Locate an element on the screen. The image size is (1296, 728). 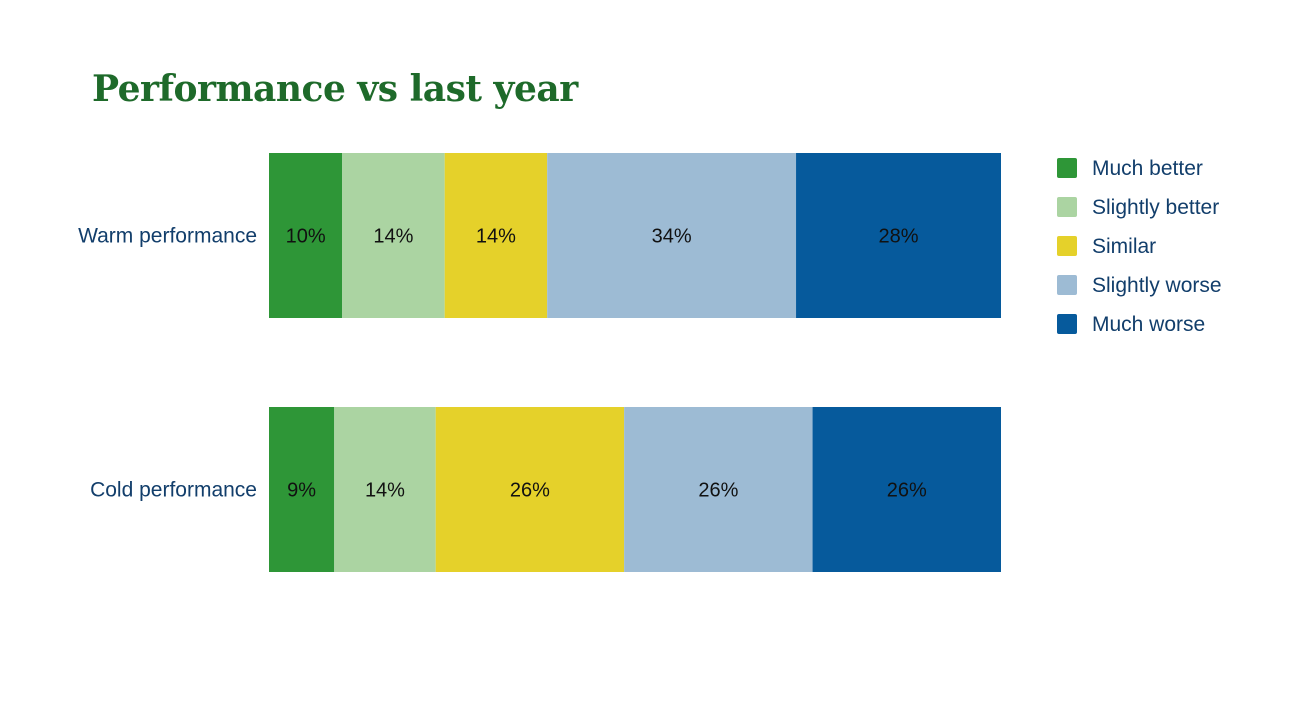
data-label: 10% is located at coordinates (306, 237).